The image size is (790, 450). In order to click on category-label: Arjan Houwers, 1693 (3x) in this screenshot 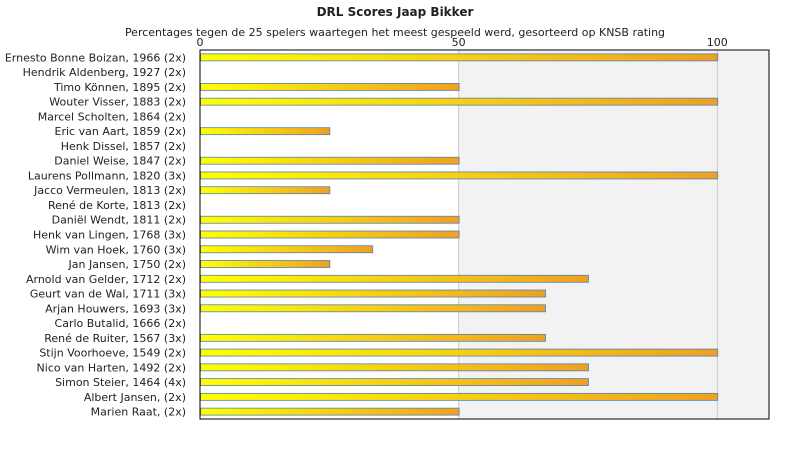, I will do `click(115, 308)`.